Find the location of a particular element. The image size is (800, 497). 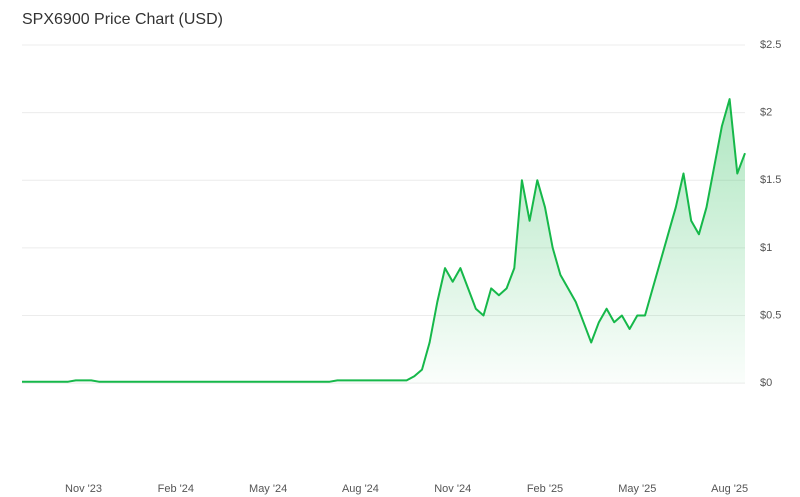

x-tick-label: Aug '24 is located at coordinates (360, 489).